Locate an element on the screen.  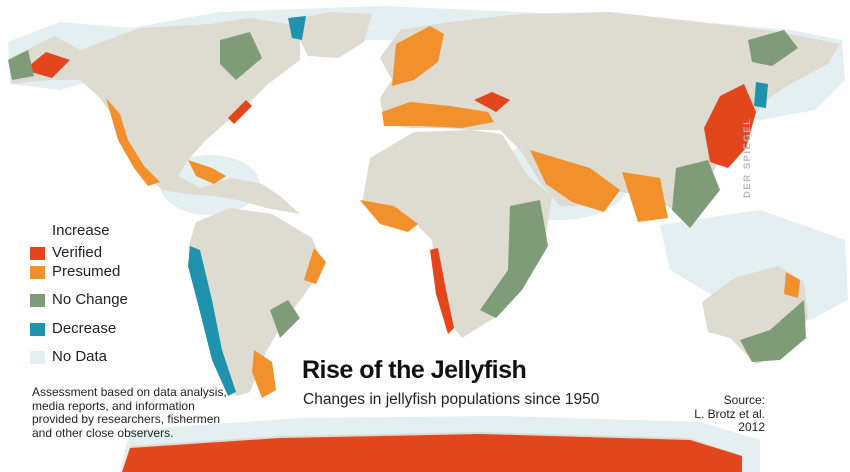
source-credit: Source: L. Brotz et al. 2012 is located at coordinates (729, 414).